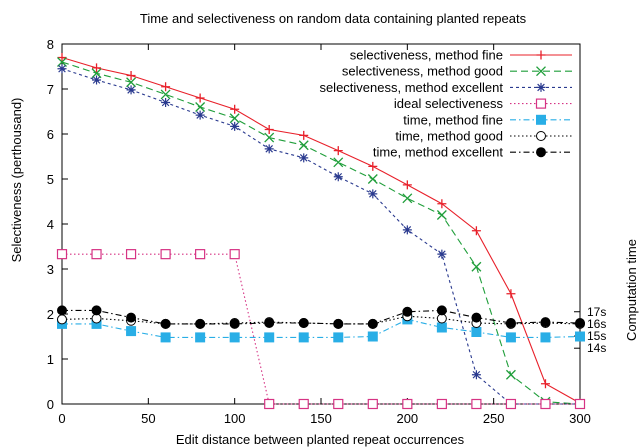 The image size is (640, 448). I want to click on legend-label: ideal selectiveness, so click(449, 103).